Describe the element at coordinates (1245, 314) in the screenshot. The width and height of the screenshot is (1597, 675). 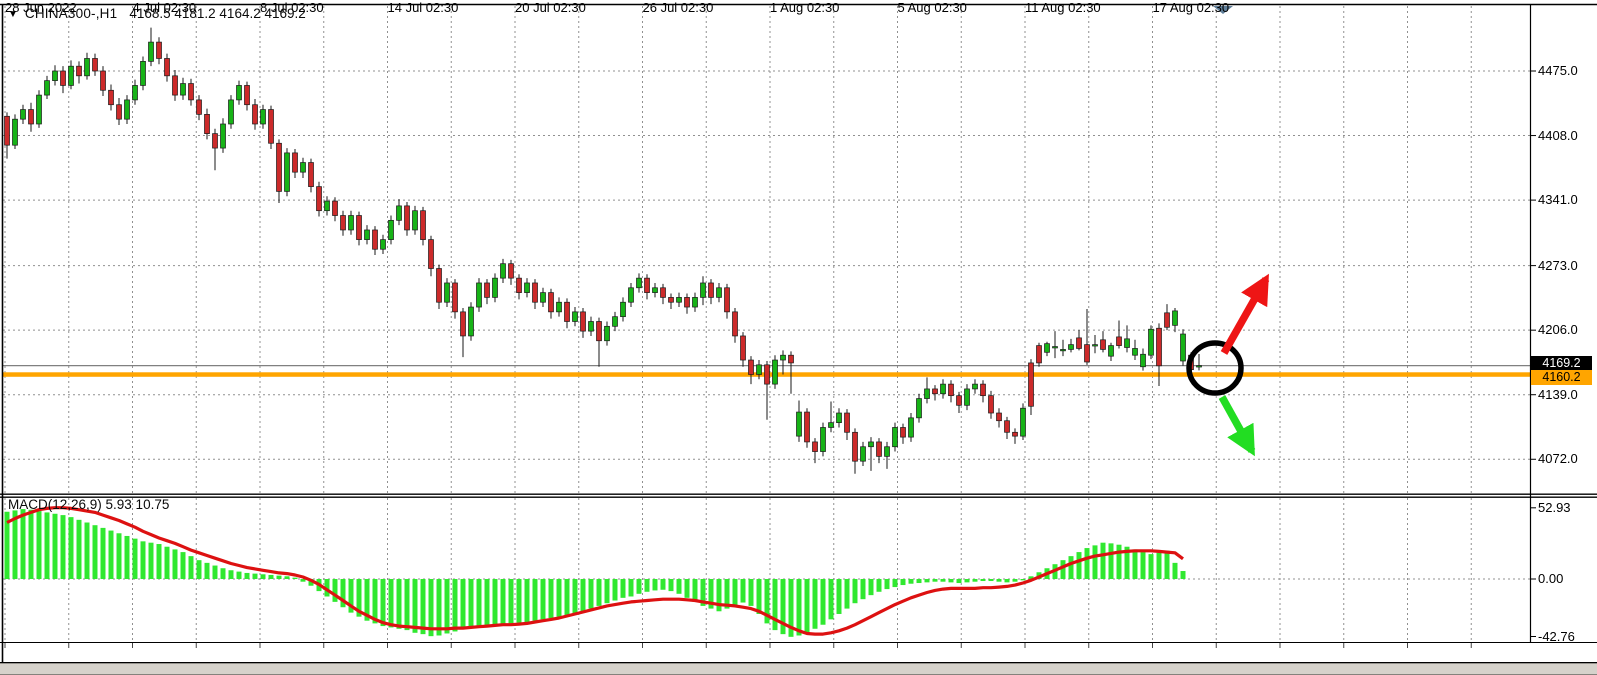
I see `bullish-arrow` at that location.